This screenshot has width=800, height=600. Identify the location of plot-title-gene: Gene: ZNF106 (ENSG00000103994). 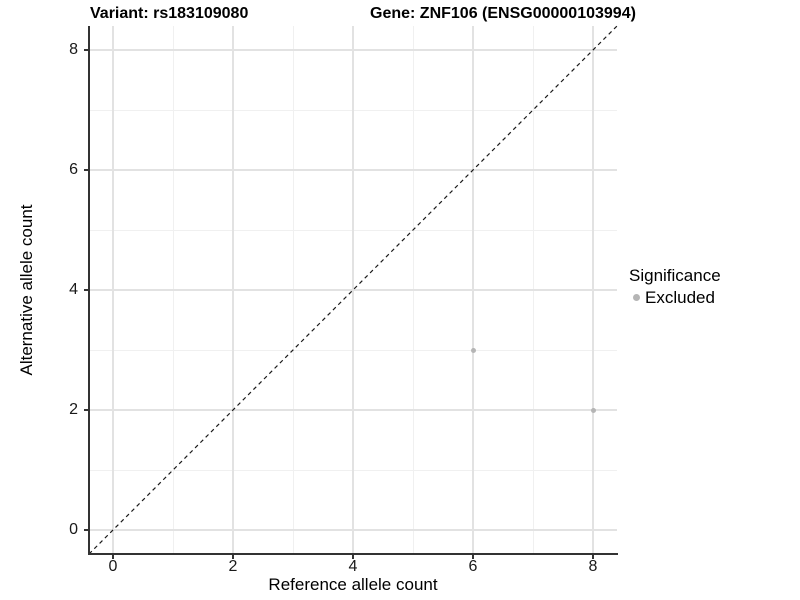
(503, 13).